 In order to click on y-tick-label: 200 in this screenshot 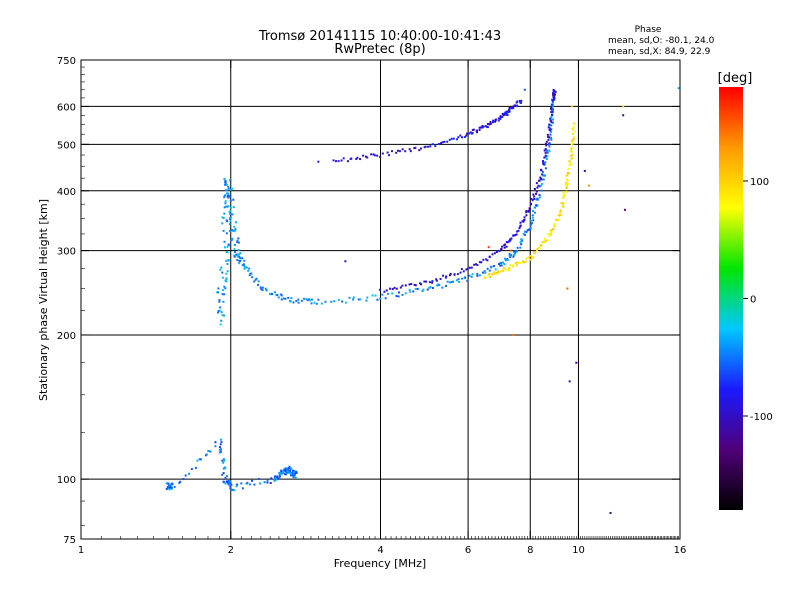, I will do `click(66, 336)`.